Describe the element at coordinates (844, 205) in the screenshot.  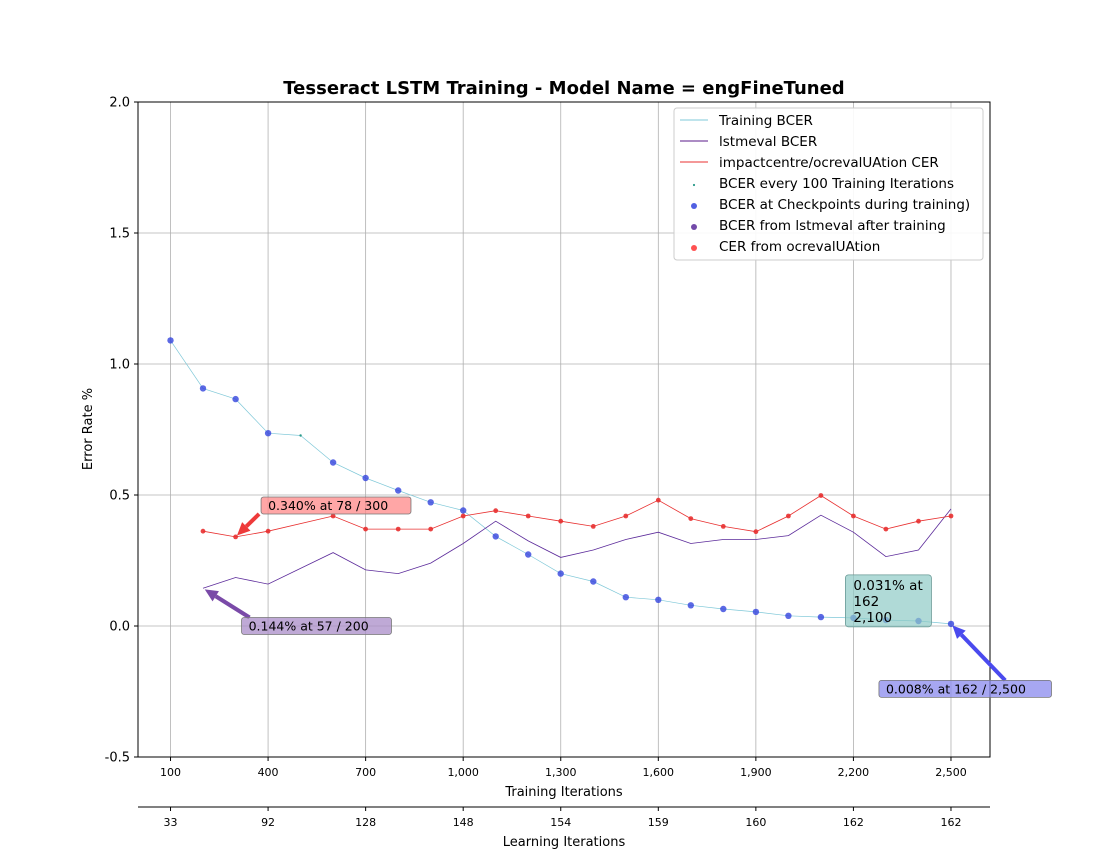
I see `legend-label: BCER at Checkpoints during training)` at that location.